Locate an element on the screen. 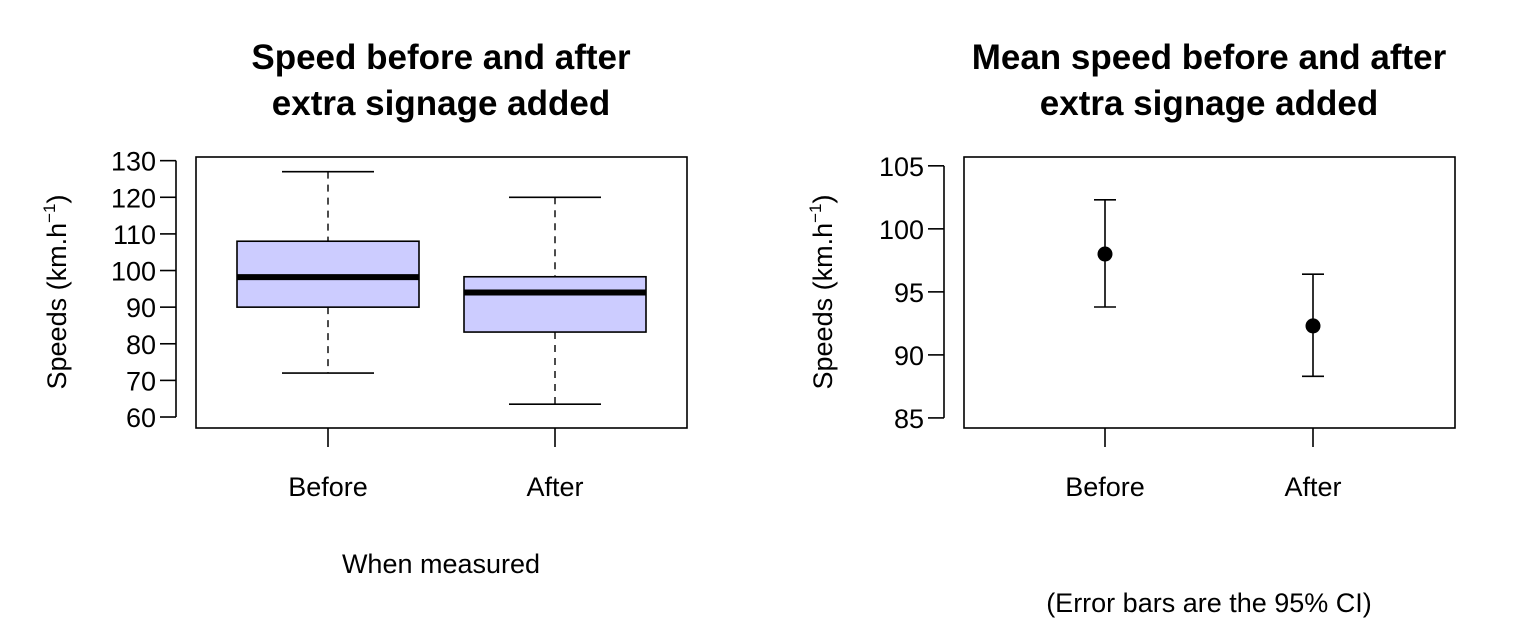 The height and width of the screenshot is (624, 1536). y-tick-label: 105 is located at coordinates (901, 167).